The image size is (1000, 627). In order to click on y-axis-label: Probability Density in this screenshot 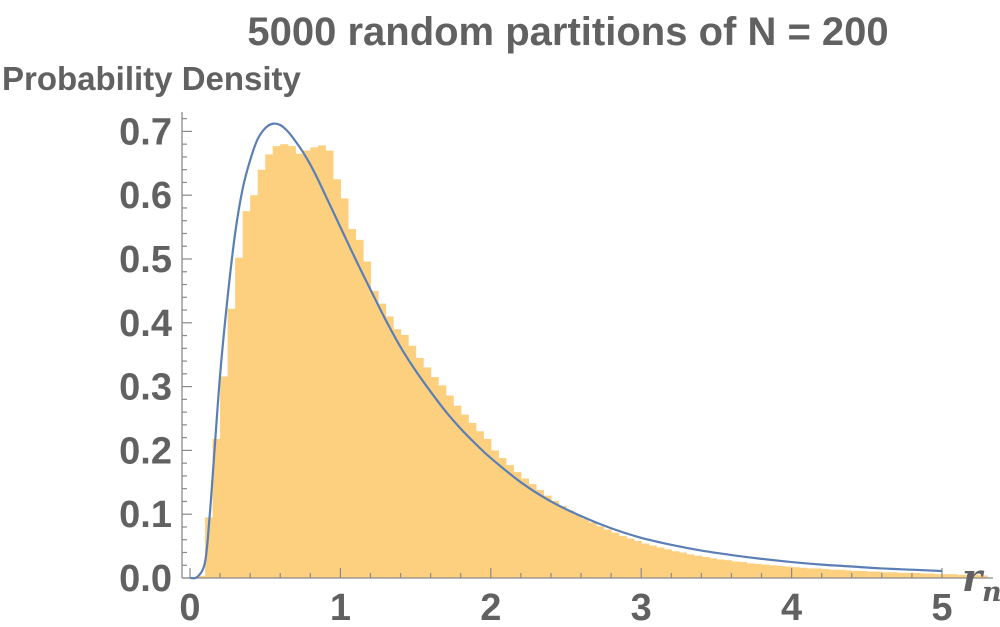, I will do `click(152, 78)`.